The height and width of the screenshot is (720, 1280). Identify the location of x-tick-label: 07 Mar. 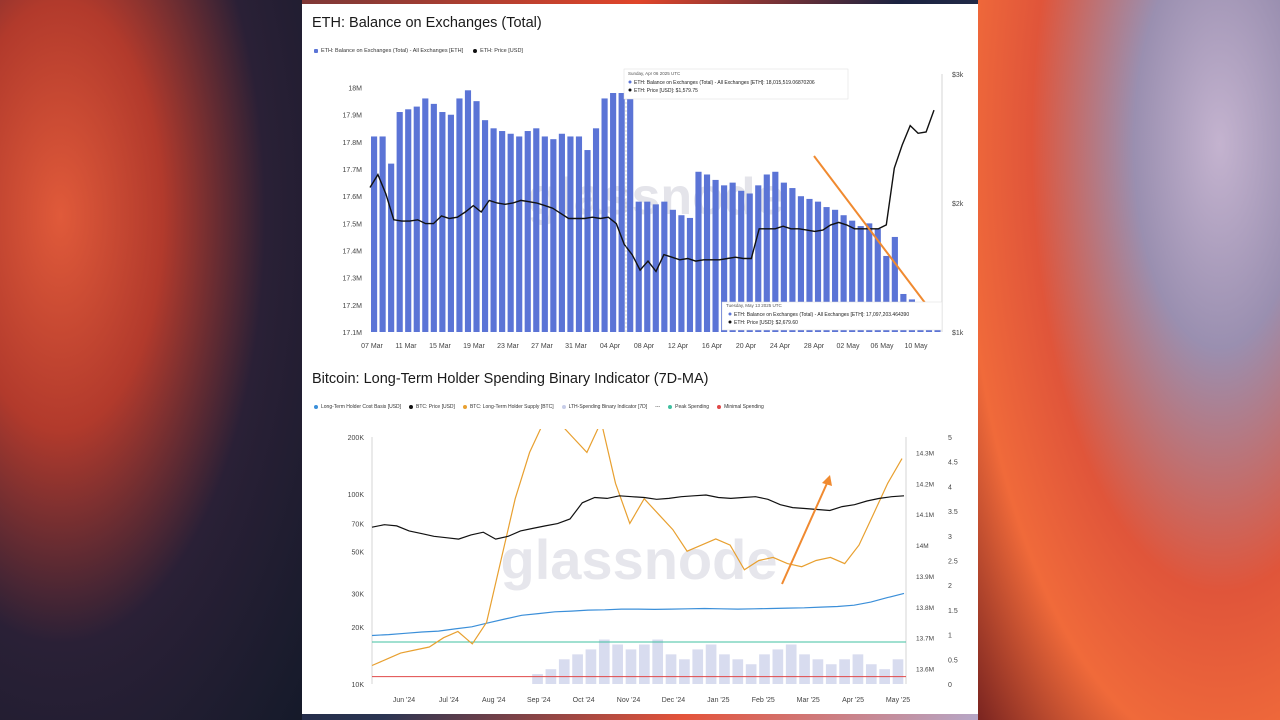
(372, 346).